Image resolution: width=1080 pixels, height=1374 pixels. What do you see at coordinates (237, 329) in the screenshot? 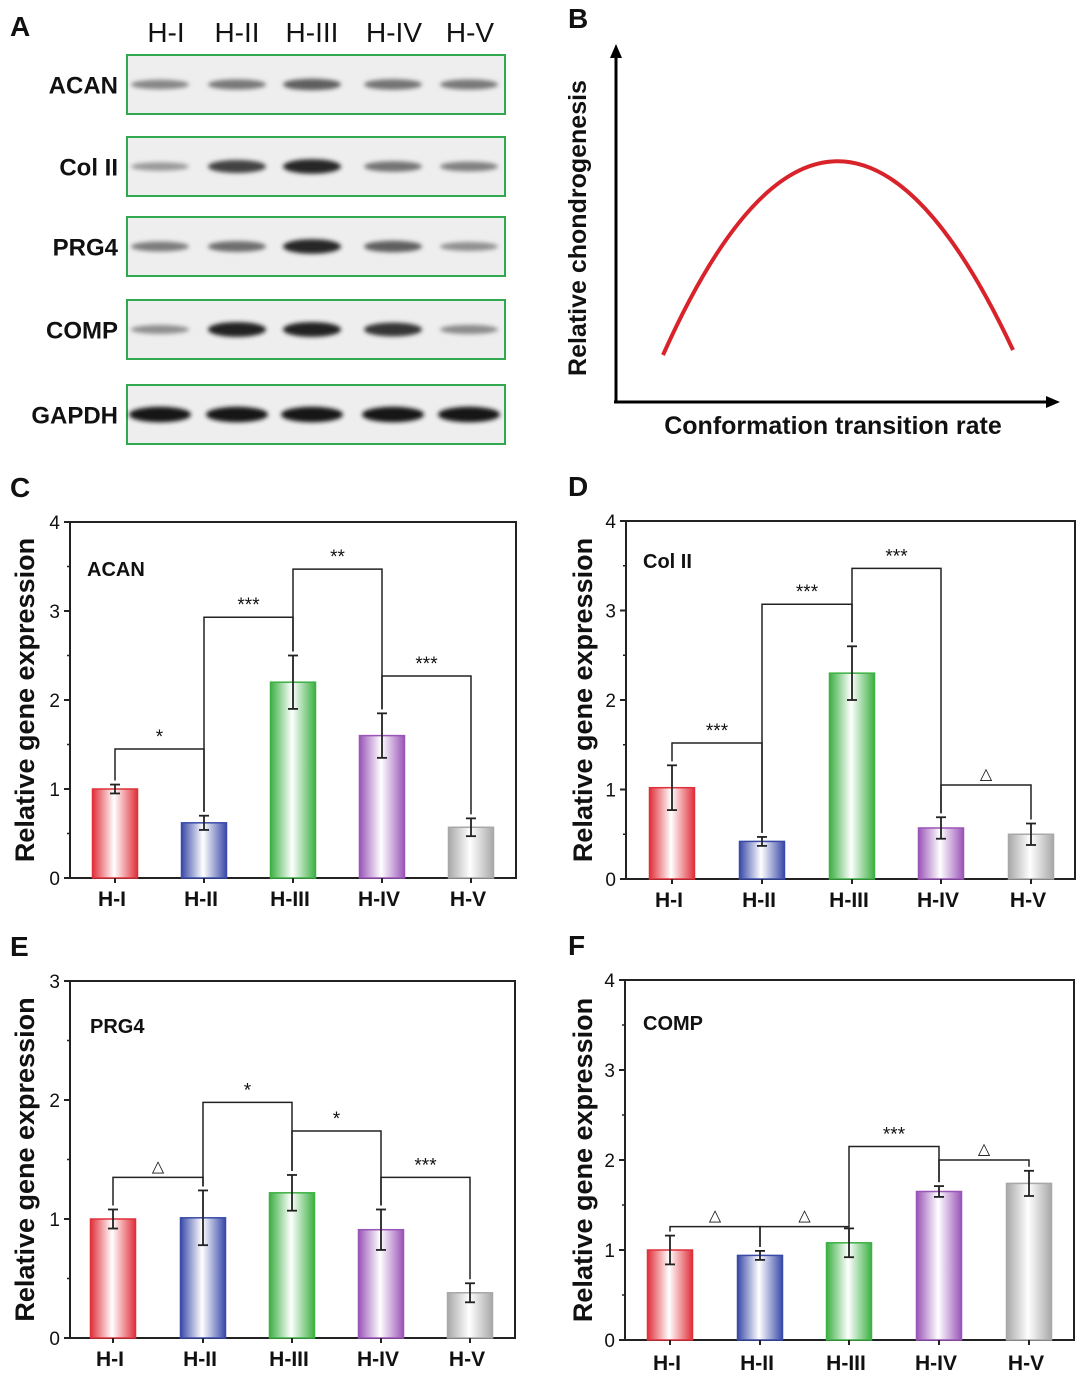
I see `blot-band-comp-h-ii` at bounding box center [237, 329].